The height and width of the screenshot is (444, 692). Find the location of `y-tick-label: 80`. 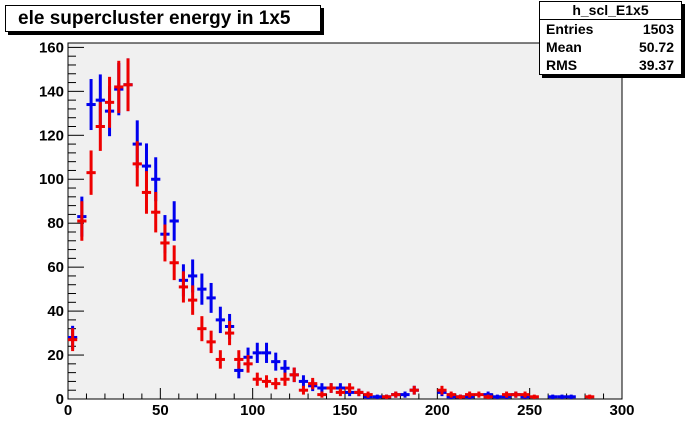

y-tick-label: 80 is located at coordinates (55, 223).